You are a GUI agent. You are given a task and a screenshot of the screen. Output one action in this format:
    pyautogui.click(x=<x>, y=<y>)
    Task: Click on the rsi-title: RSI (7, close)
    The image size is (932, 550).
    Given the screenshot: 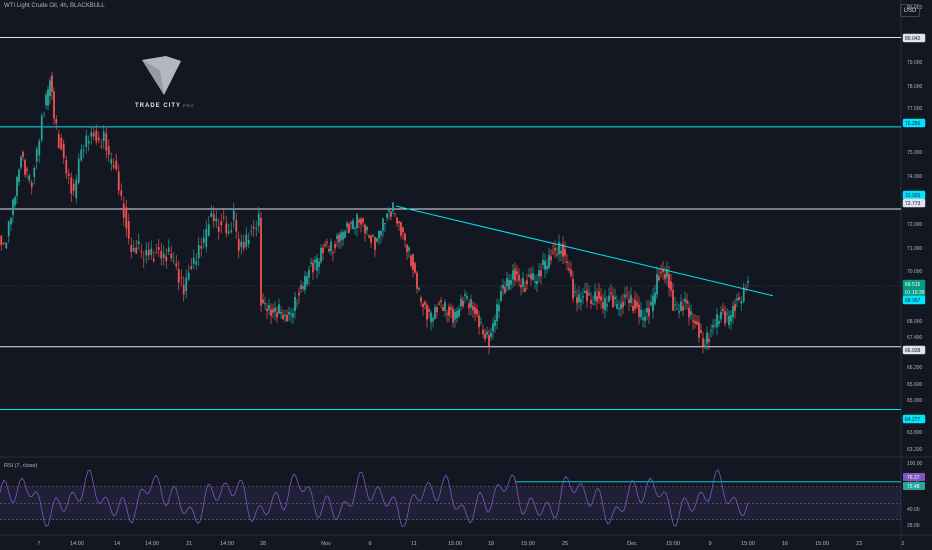 What is the action you would take?
    pyautogui.click(x=21, y=466)
    